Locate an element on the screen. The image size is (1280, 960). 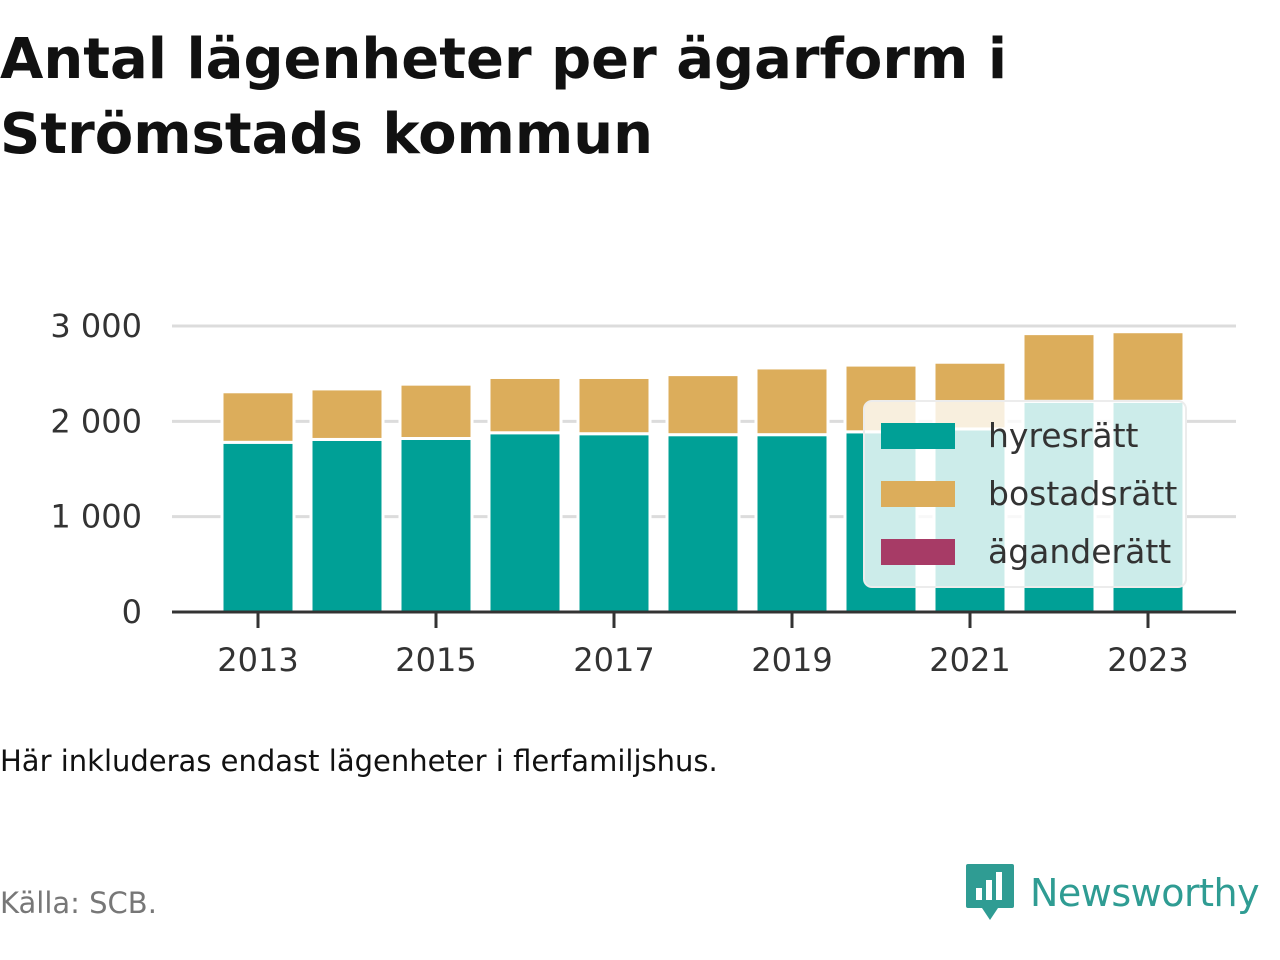
brand-name: Newsworthy is located at coordinates (1145, 893).